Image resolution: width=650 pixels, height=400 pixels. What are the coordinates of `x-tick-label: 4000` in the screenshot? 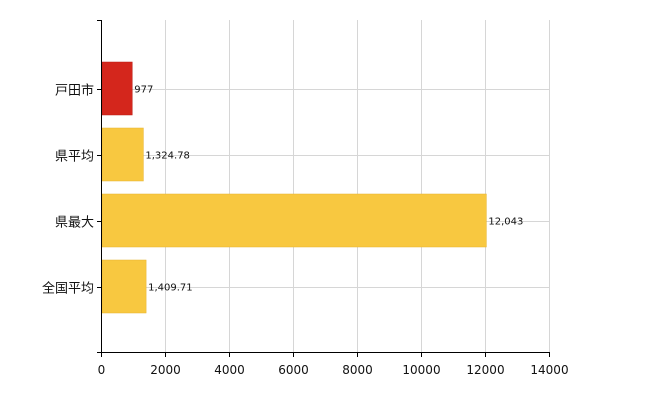 It's located at (229, 370).